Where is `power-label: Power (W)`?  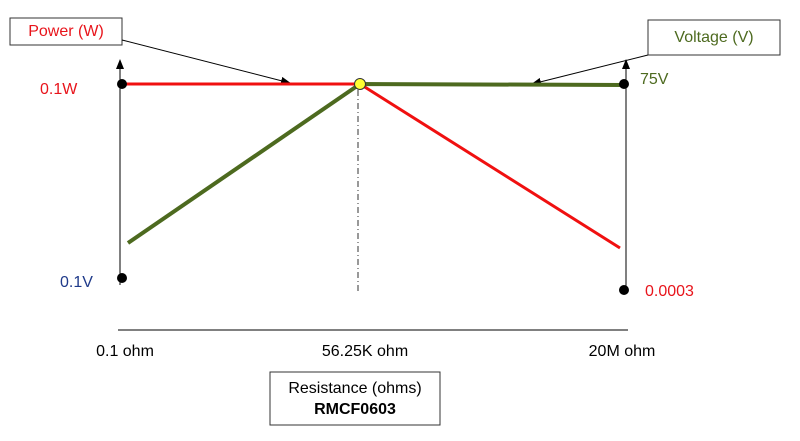 power-label: Power (W) is located at coordinates (66, 31).